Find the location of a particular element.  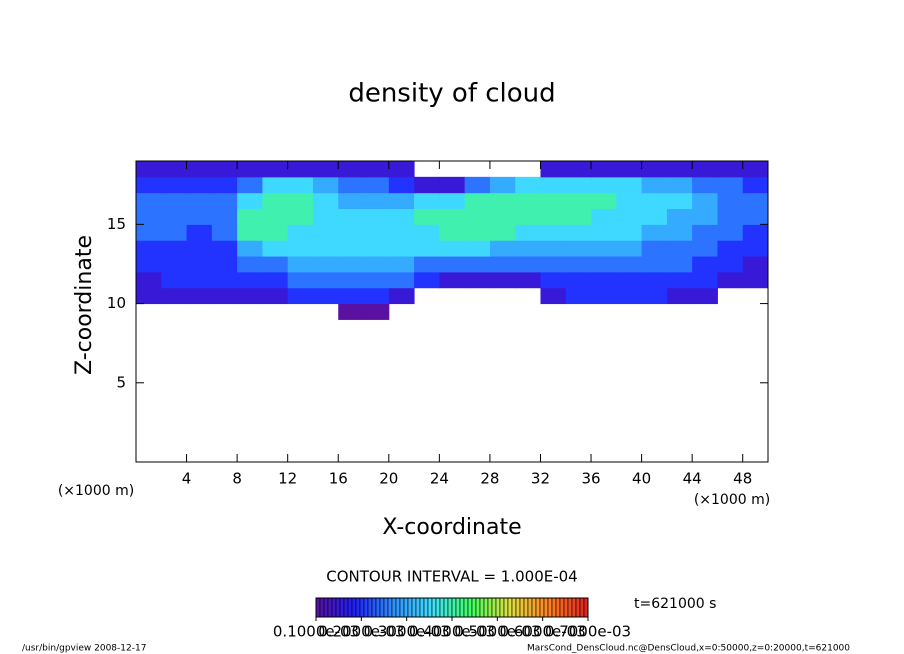

colorbar-tick-label: 0.1000e-03 is located at coordinates (316, 632).